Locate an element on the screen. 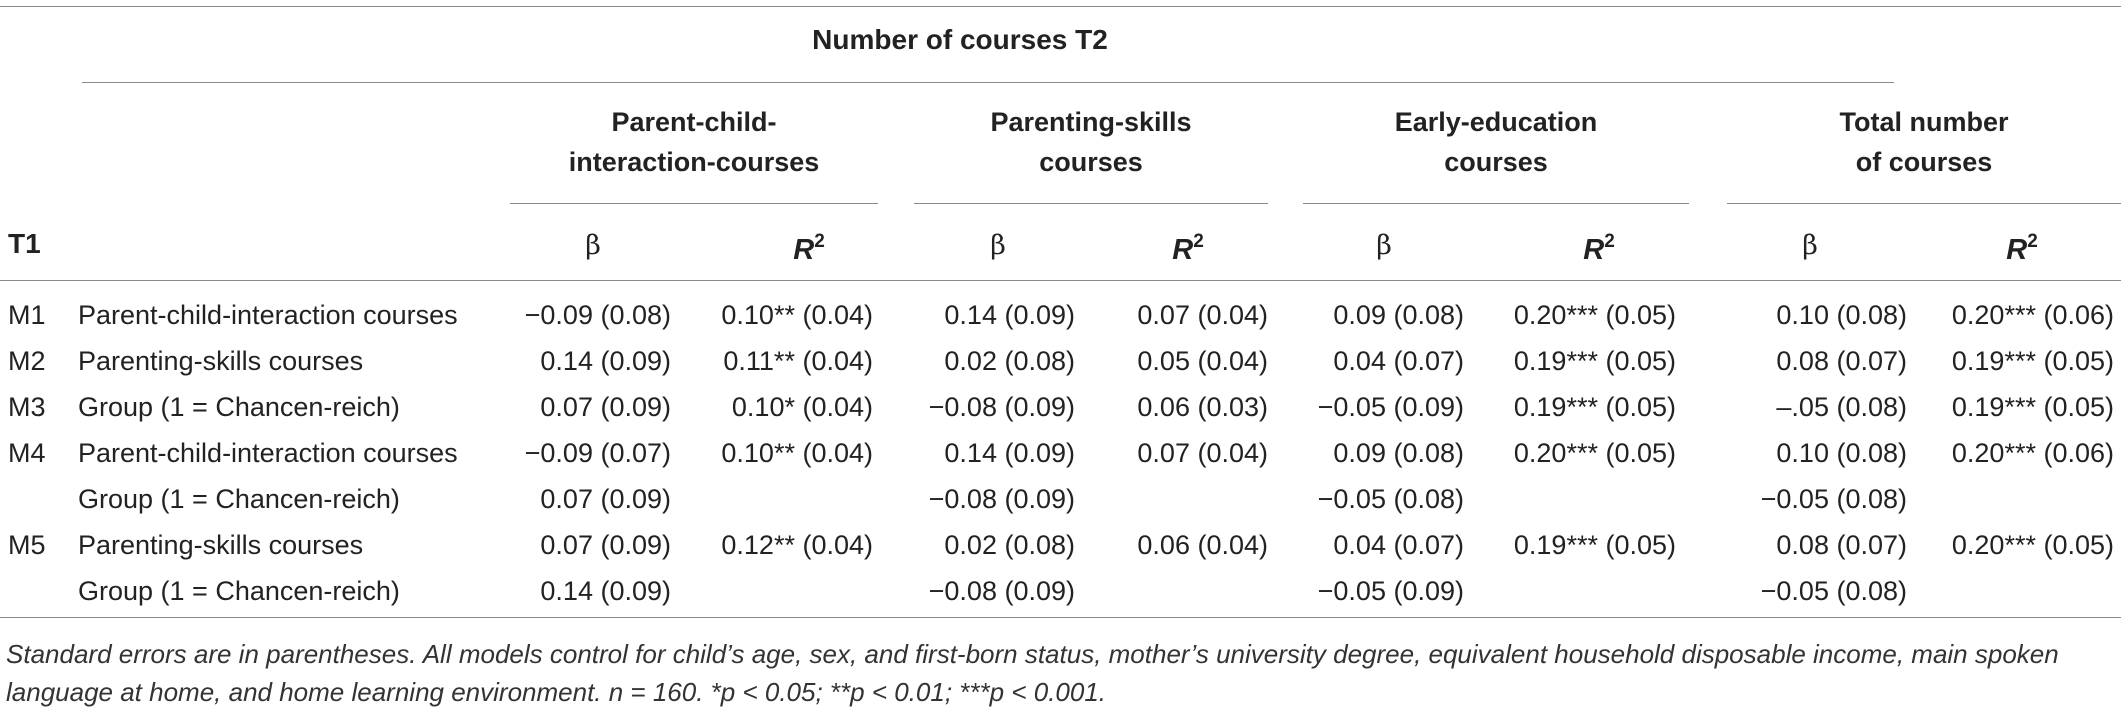 The height and width of the screenshot is (711, 2121). group-header-total: Total number of courses is located at coordinates (1924, 142).